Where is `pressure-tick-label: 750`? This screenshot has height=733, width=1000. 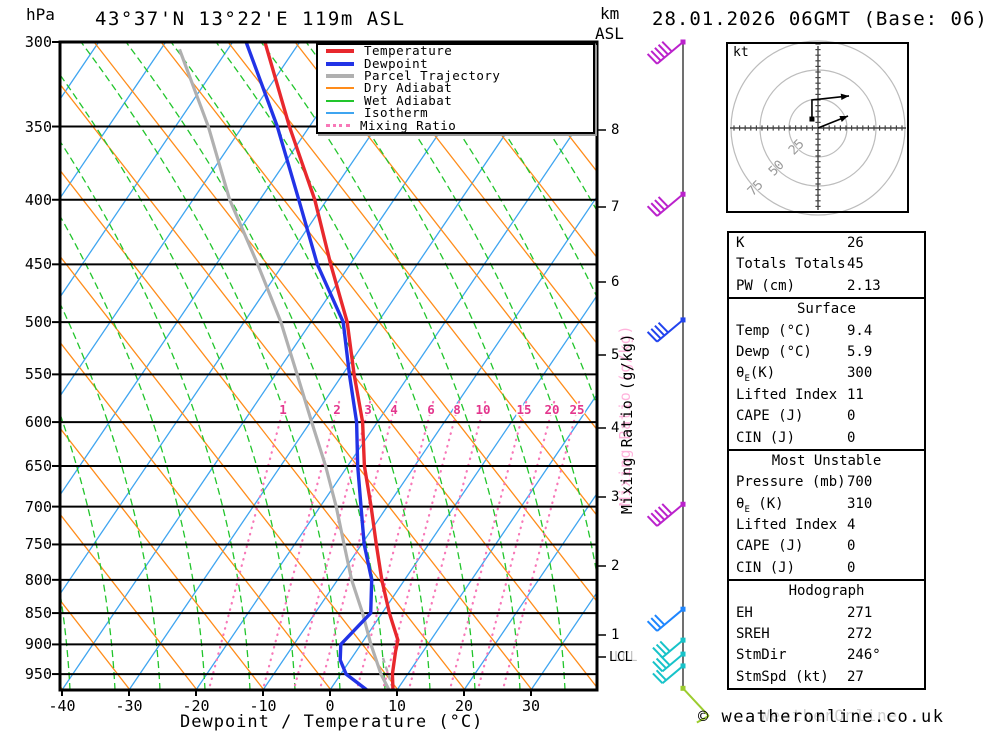
pressure-tick-label: 750 is located at coordinates (38, 544).